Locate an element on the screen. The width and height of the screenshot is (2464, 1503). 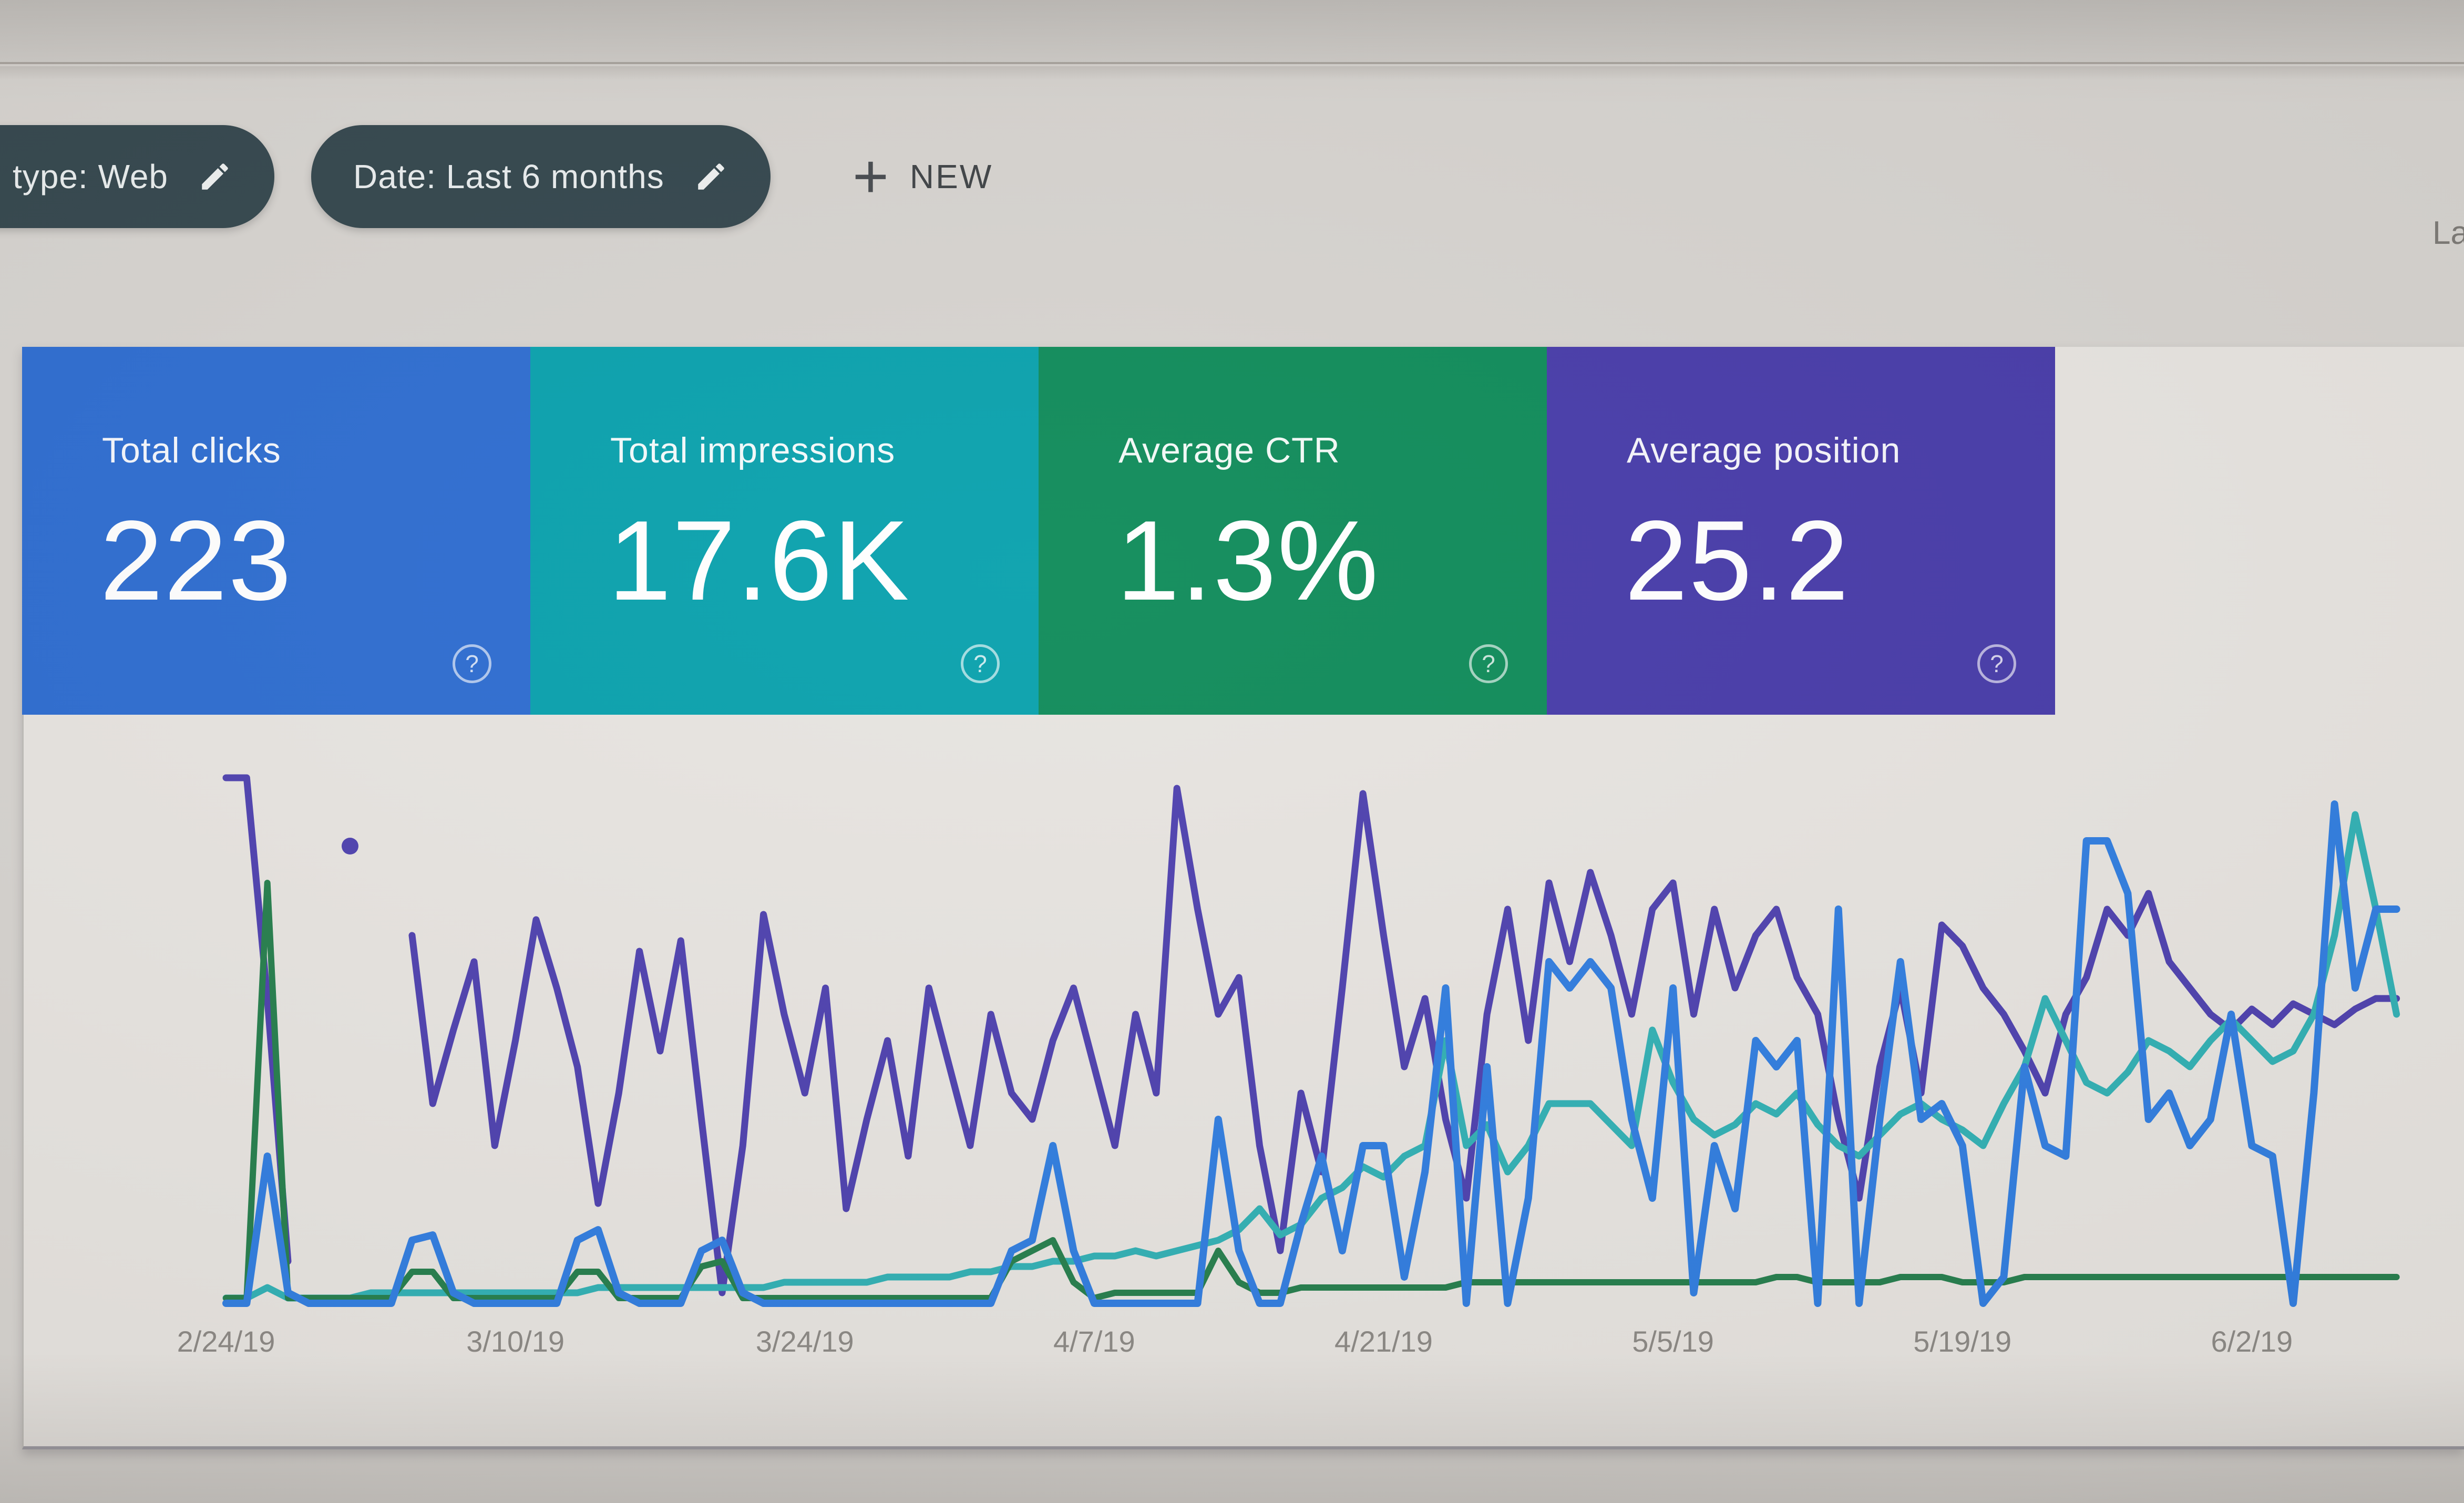
date-range-chip-label: Date: Last 6 months is located at coordinates (509, 177).